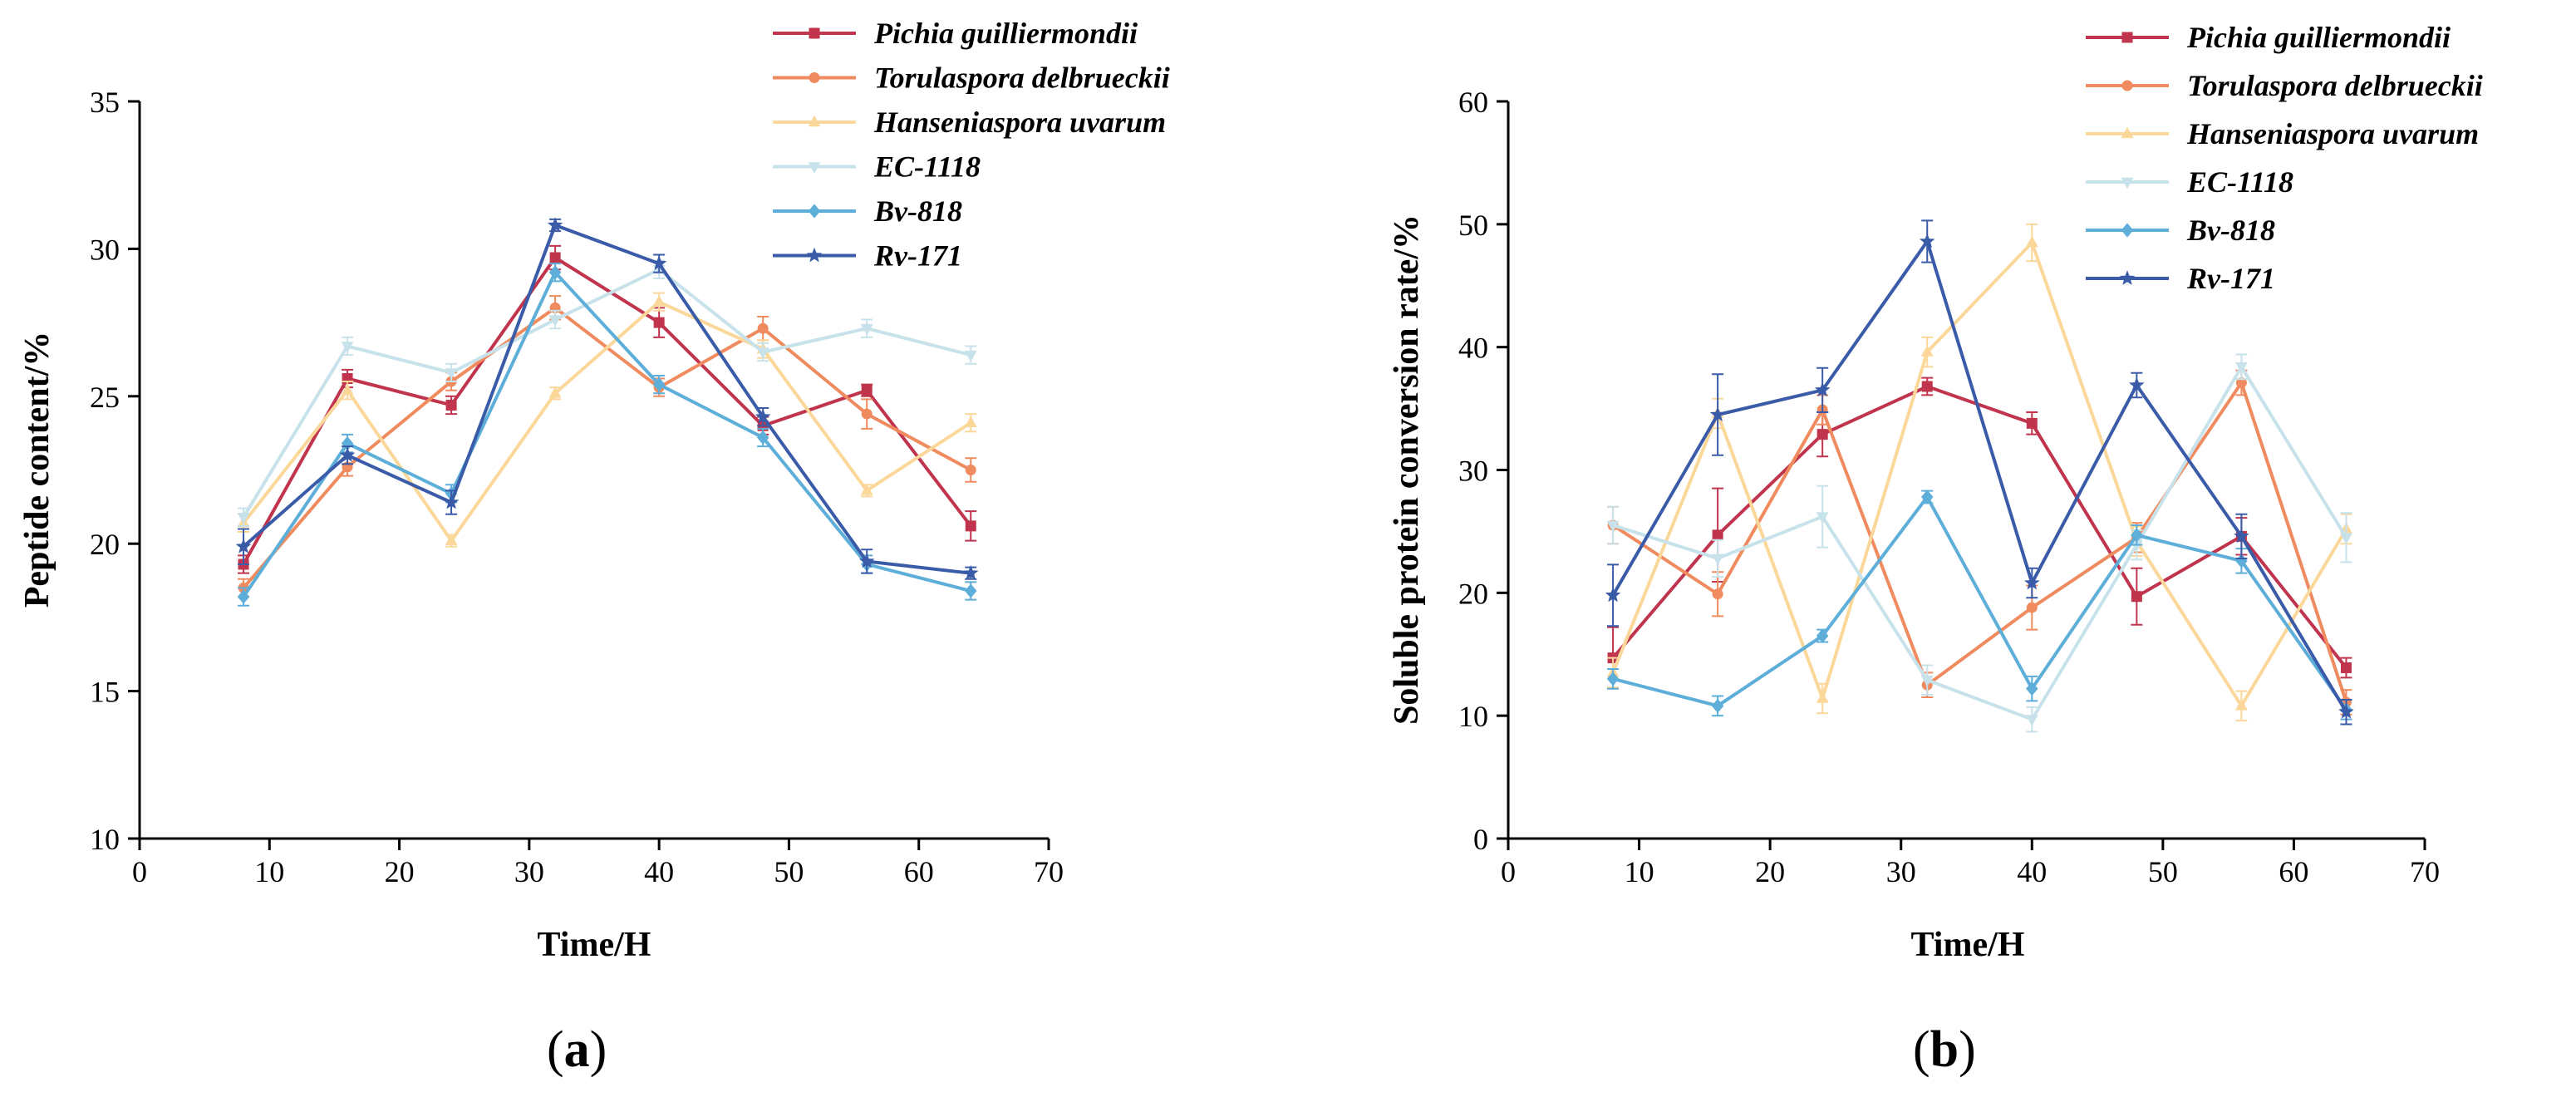 The image size is (2576, 1102). Describe the element at coordinates (1967, 1049) in the screenshot. I see `panel-label-close-paren: )` at that location.